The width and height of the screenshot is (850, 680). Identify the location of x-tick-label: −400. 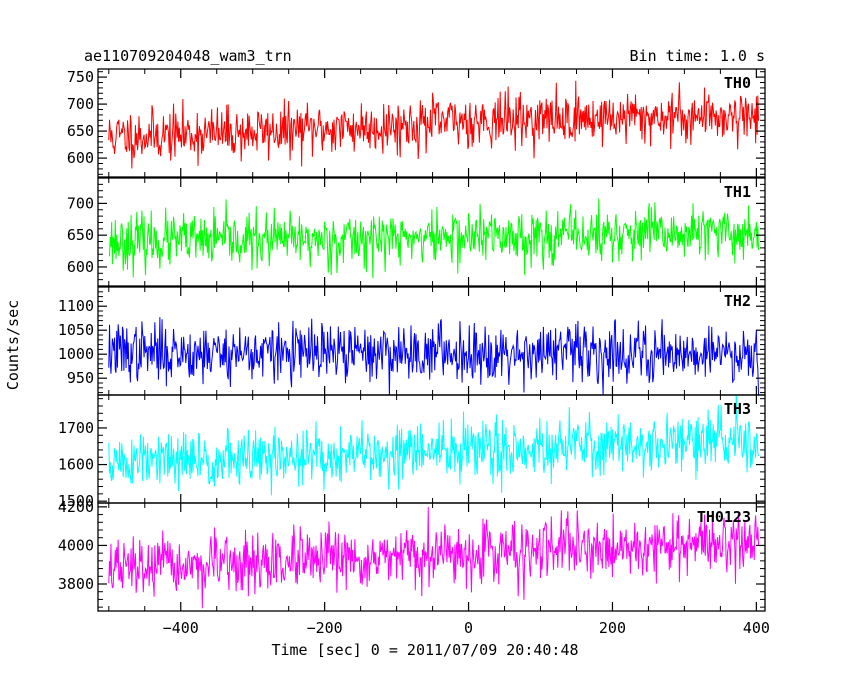
(181, 628).